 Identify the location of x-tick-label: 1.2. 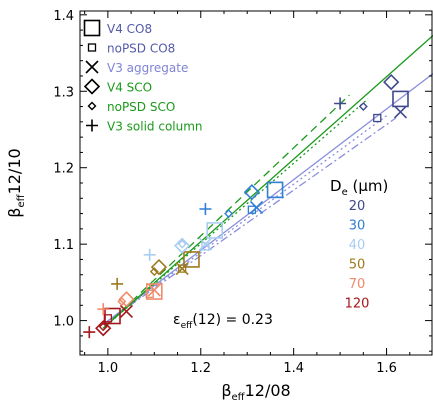
(200, 368).